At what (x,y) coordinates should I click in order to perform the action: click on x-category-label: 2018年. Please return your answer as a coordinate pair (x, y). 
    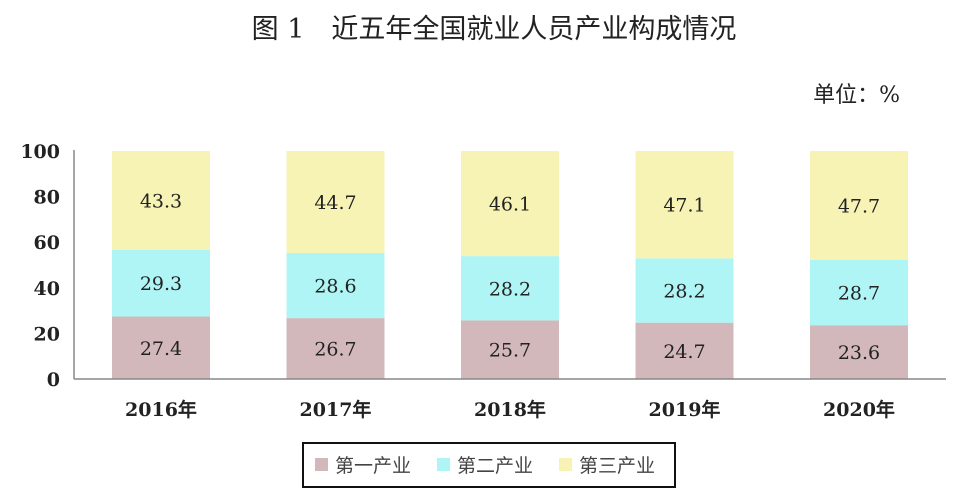
    Looking at the image, I should click on (510, 409).